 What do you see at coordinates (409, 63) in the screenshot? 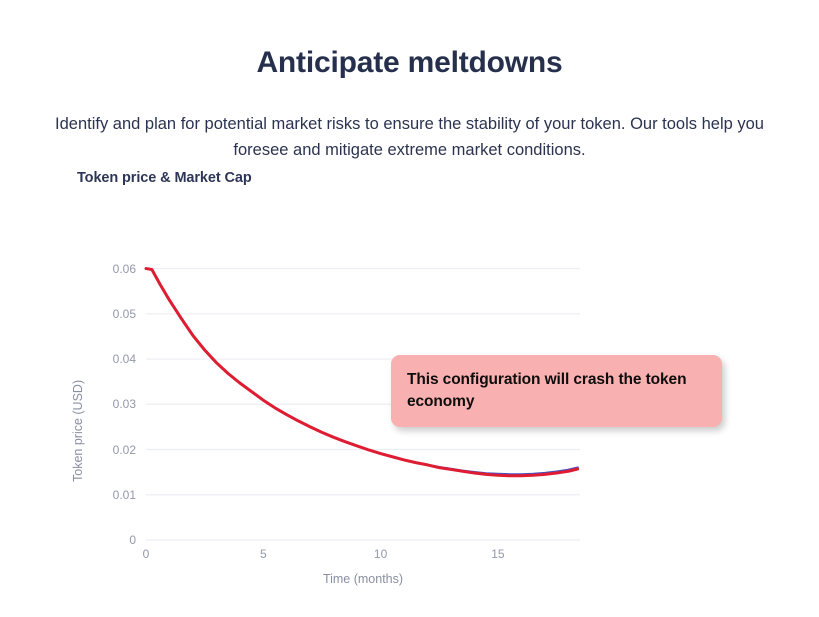
I see `page-title: Anticipate meltdowns` at bounding box center [409, 63].